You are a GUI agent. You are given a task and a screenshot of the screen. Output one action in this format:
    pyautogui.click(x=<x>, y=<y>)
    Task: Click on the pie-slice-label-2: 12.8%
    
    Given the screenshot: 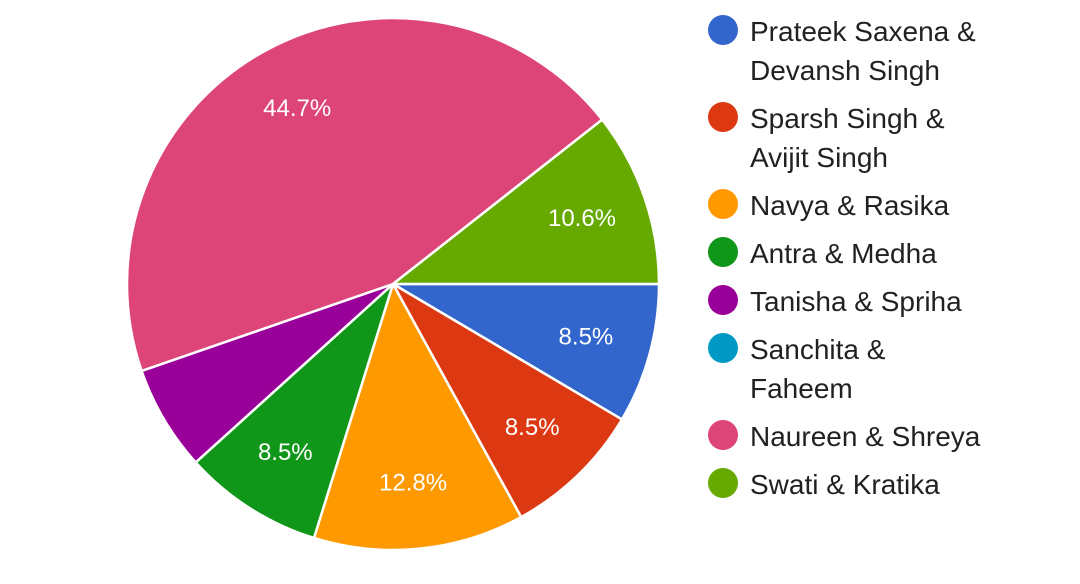 What is the action you would take?
    pyautogui.click(x=413, y=482)
    